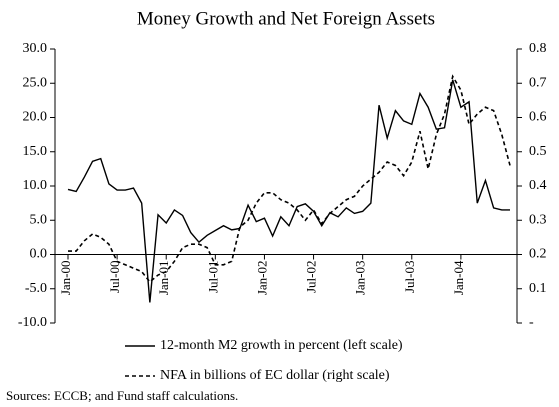  What do you see at coordinates (531, 322) in the screenshot?
I see `y2-tick-label: -` at bounding box center [531, 322].